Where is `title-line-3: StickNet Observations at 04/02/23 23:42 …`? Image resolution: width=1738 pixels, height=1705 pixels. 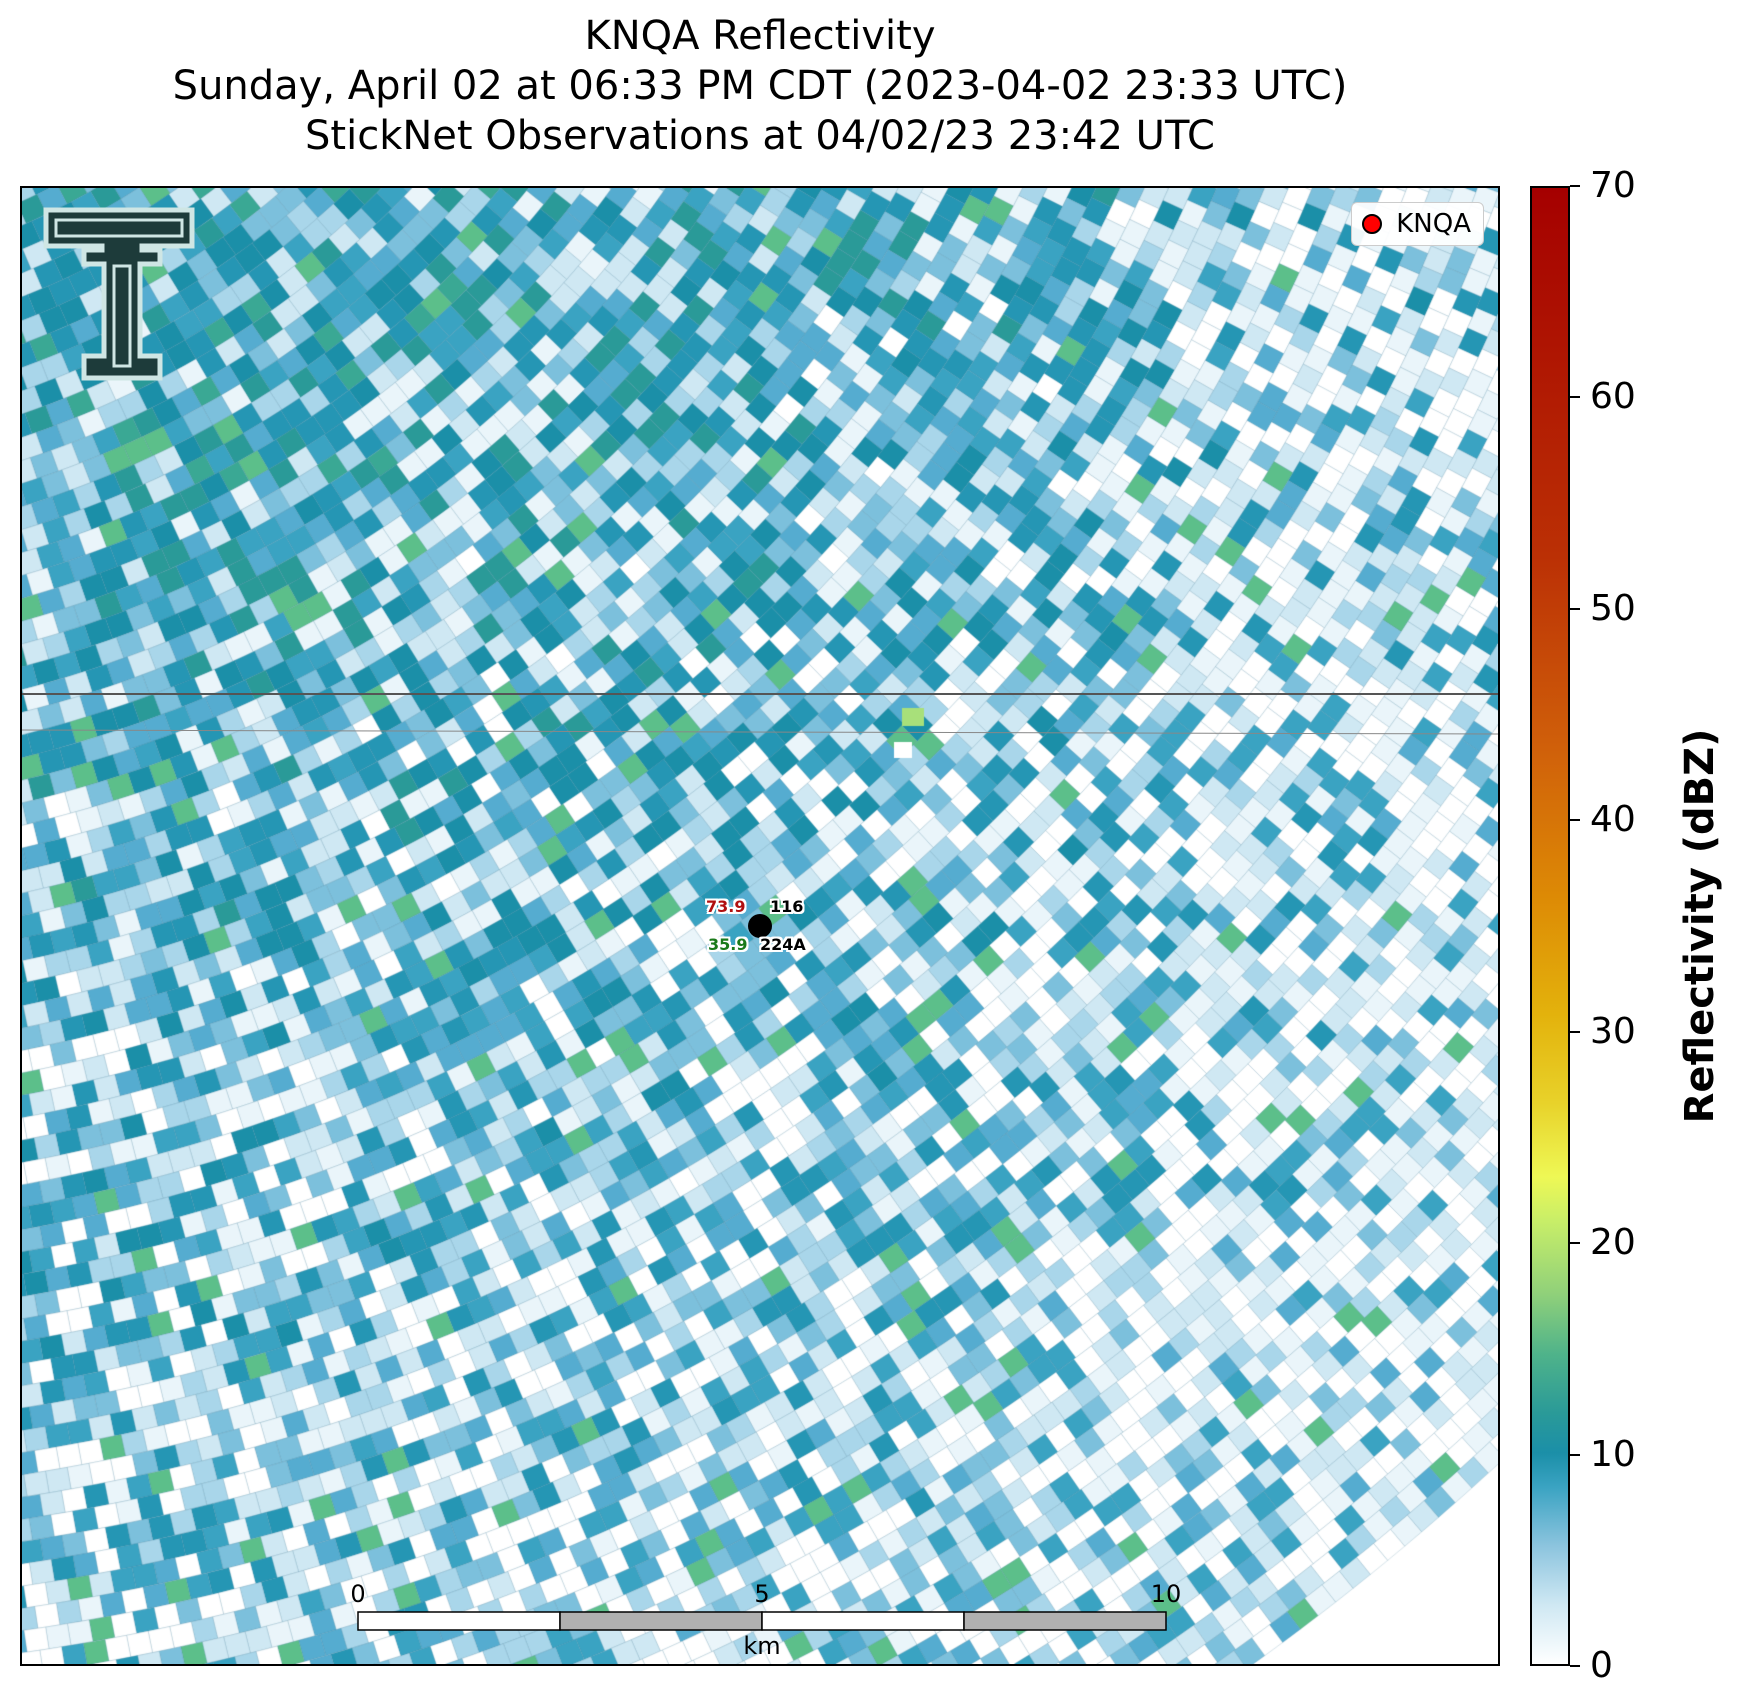
title-line-3: StickNet Observations at 04/02/23 23:42 … is located at coordinates (760, 136).